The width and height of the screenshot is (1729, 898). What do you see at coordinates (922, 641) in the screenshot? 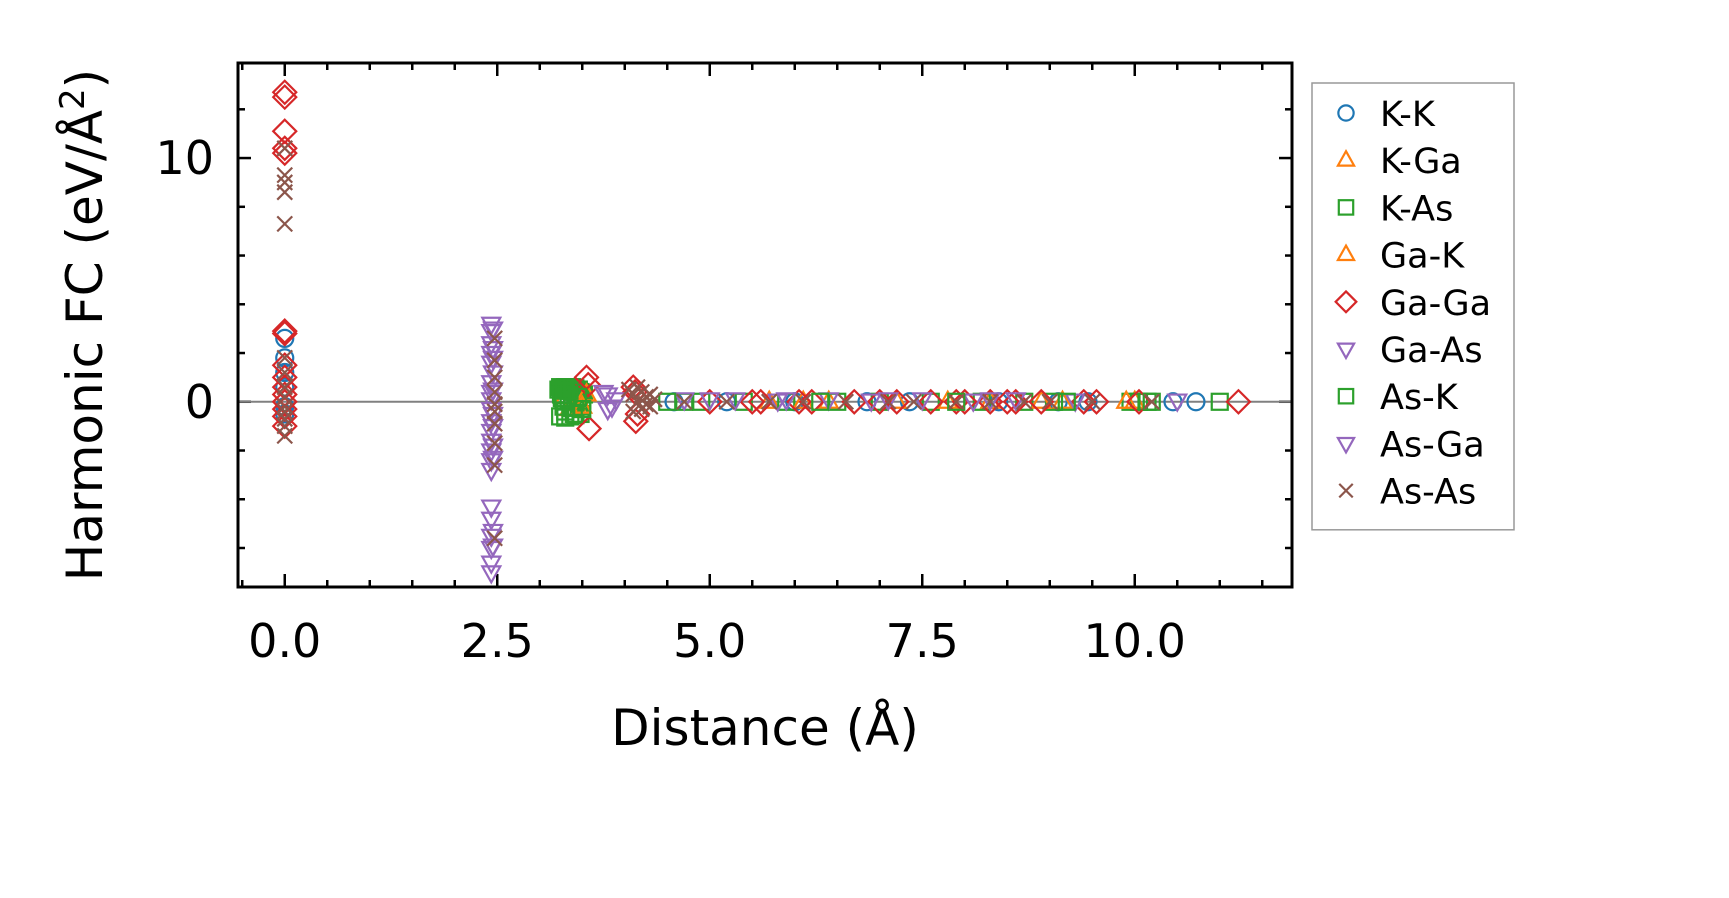
I see `x-tick-label: 7.5` at bounding box center [922, 641].